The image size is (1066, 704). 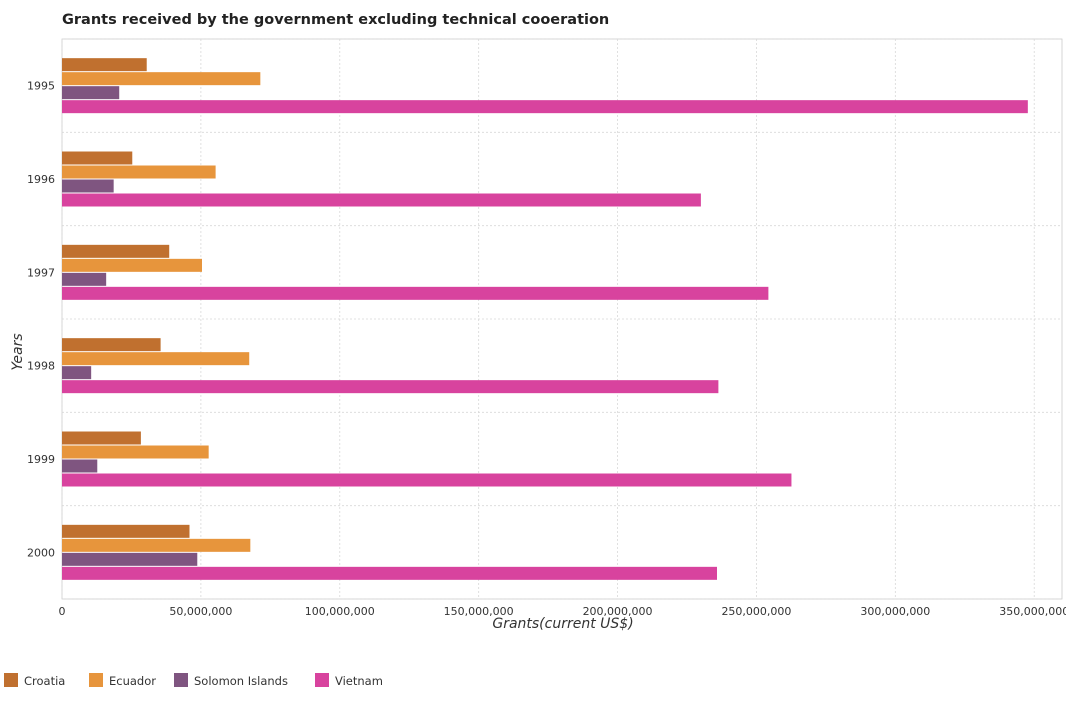 What do you see at coordinates (415, 293) in the screenshot?
I see `bar-vietnam-1997` at bounding box center [415, 293].